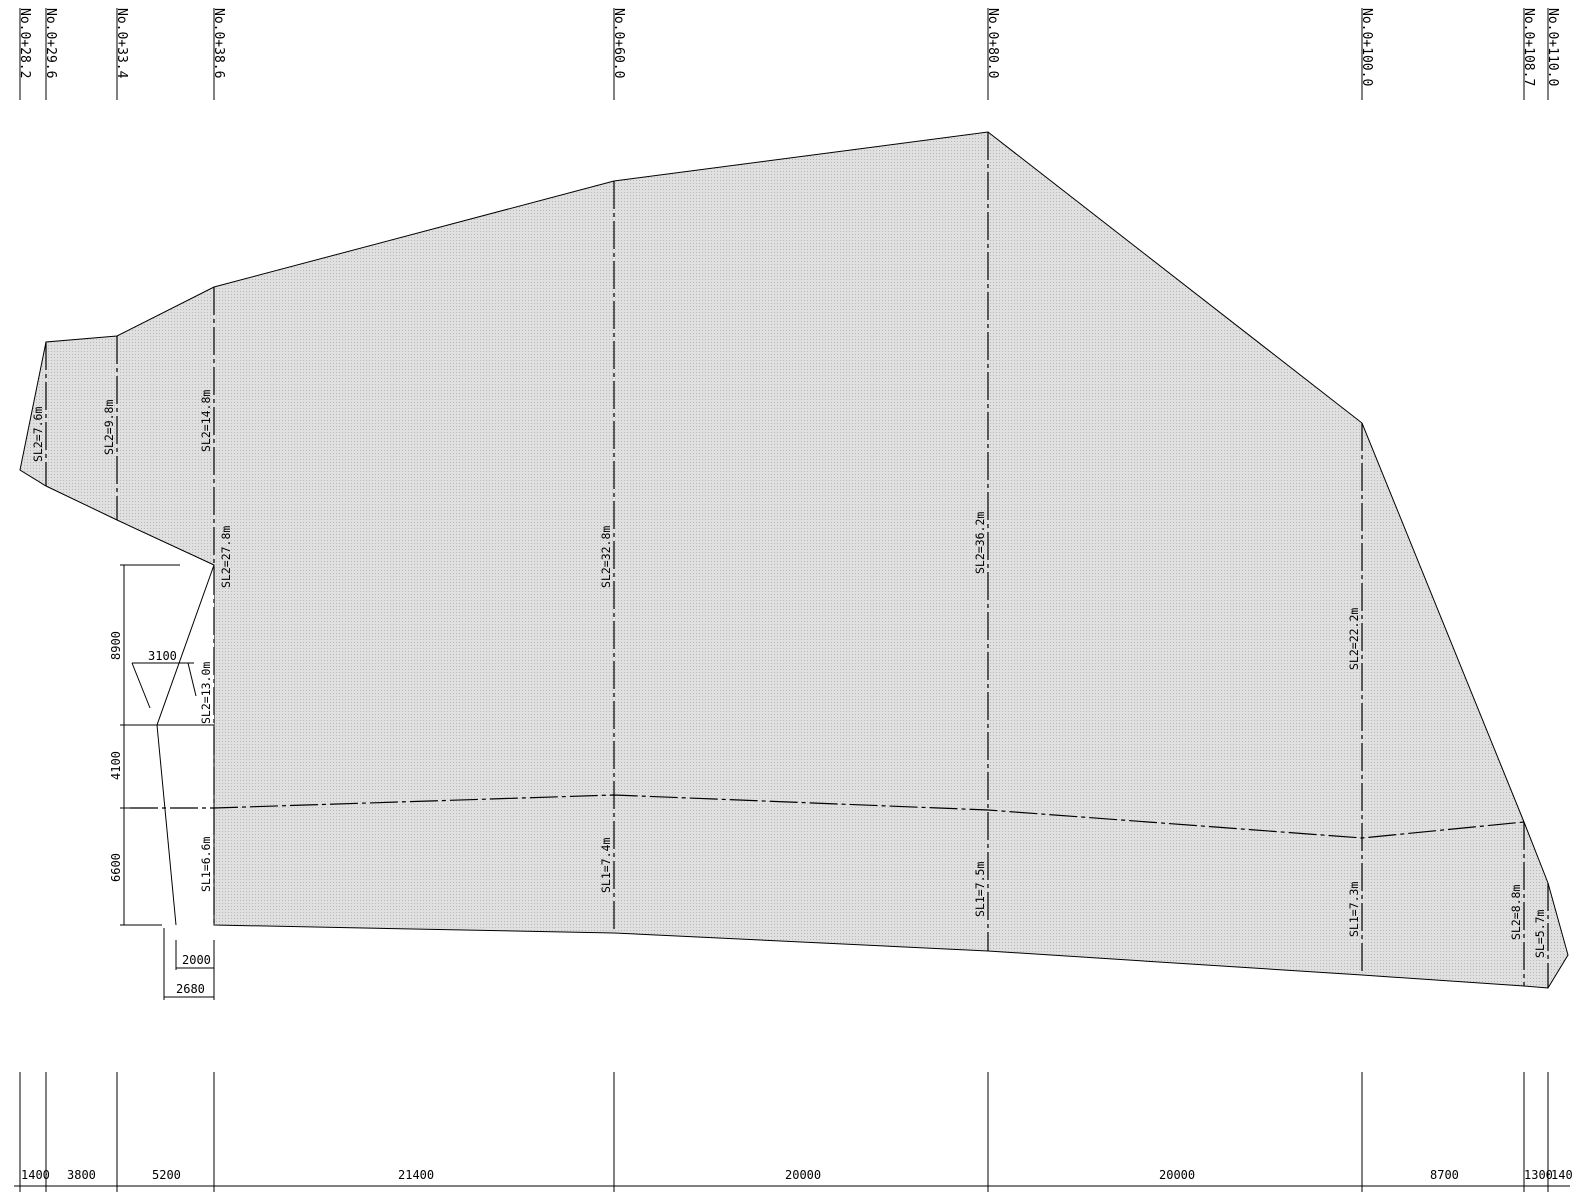  What do you see at coordinates (50, 43) in the screenshot?
I see `station-label-2: No.0+29.6` at bounding box center [50, 43].